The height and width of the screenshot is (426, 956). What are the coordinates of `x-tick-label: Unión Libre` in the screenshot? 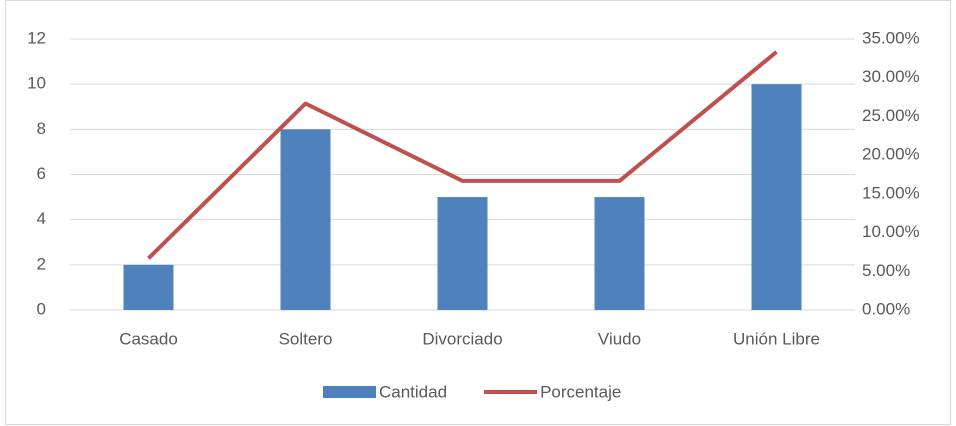 It's located at (776, 338).